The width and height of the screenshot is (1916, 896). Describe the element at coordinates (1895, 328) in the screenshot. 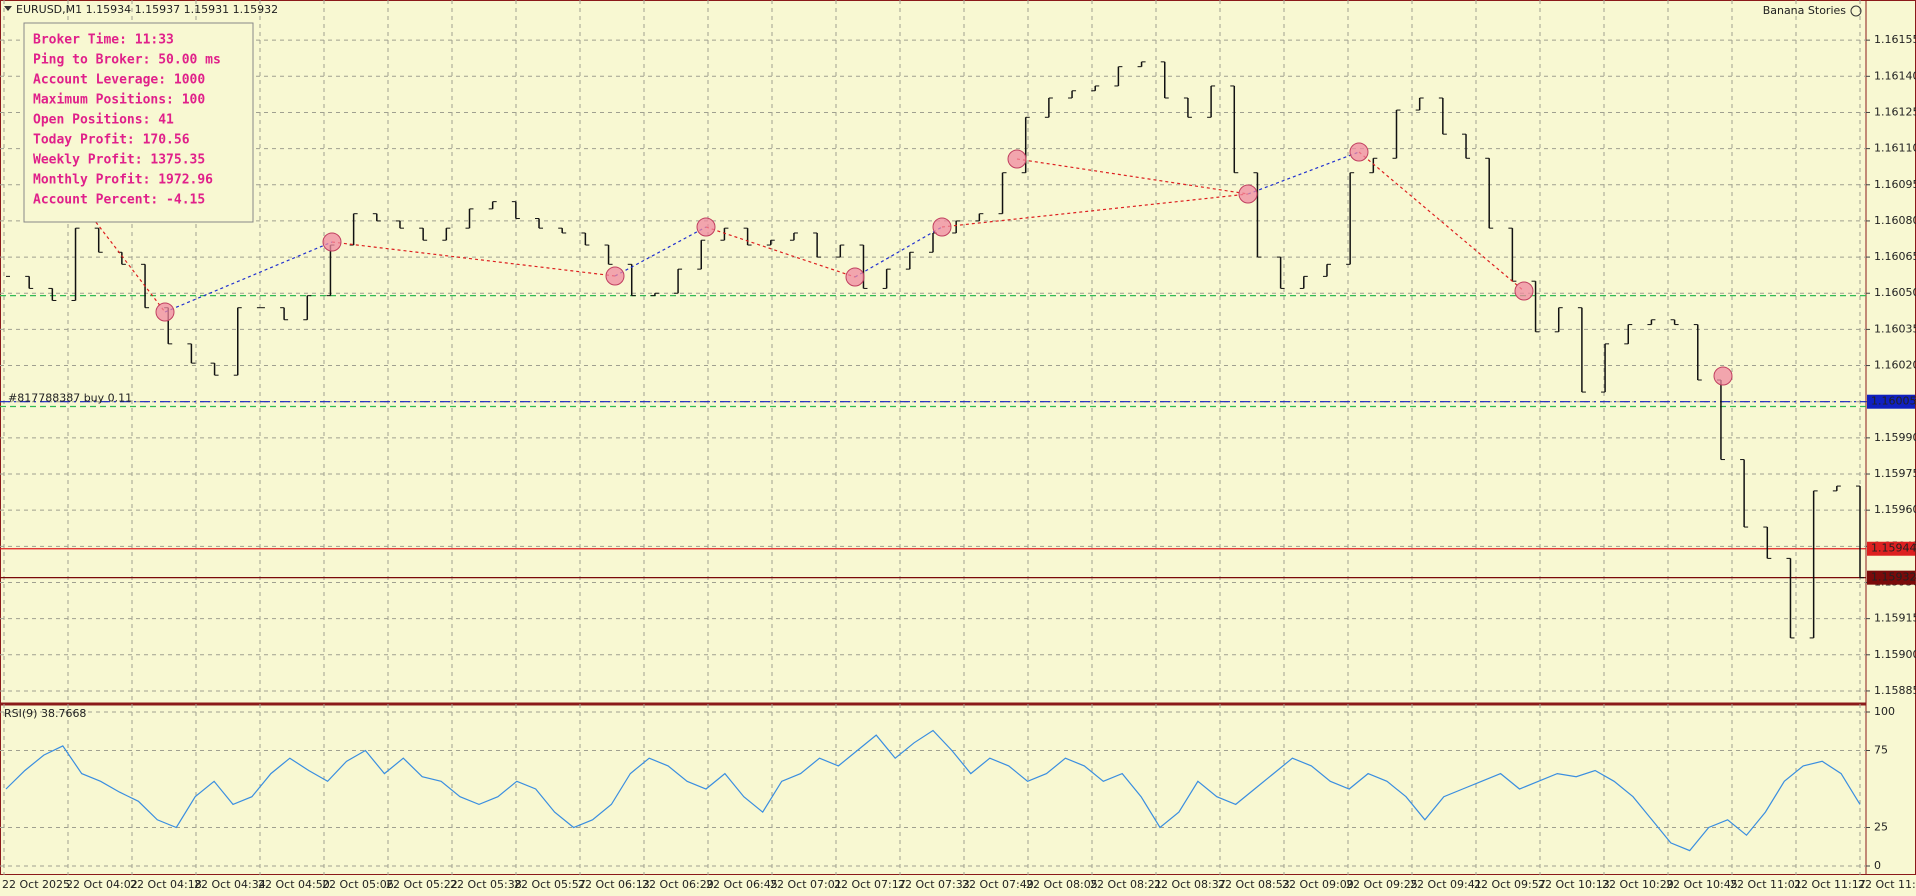

I see `y-tick-label: 1.16035` at that location.